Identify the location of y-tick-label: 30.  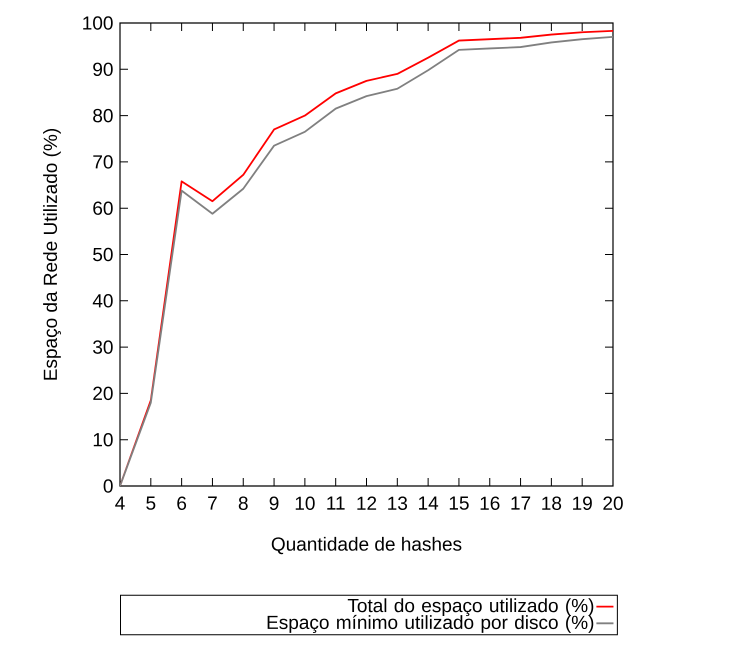
(103, 347).